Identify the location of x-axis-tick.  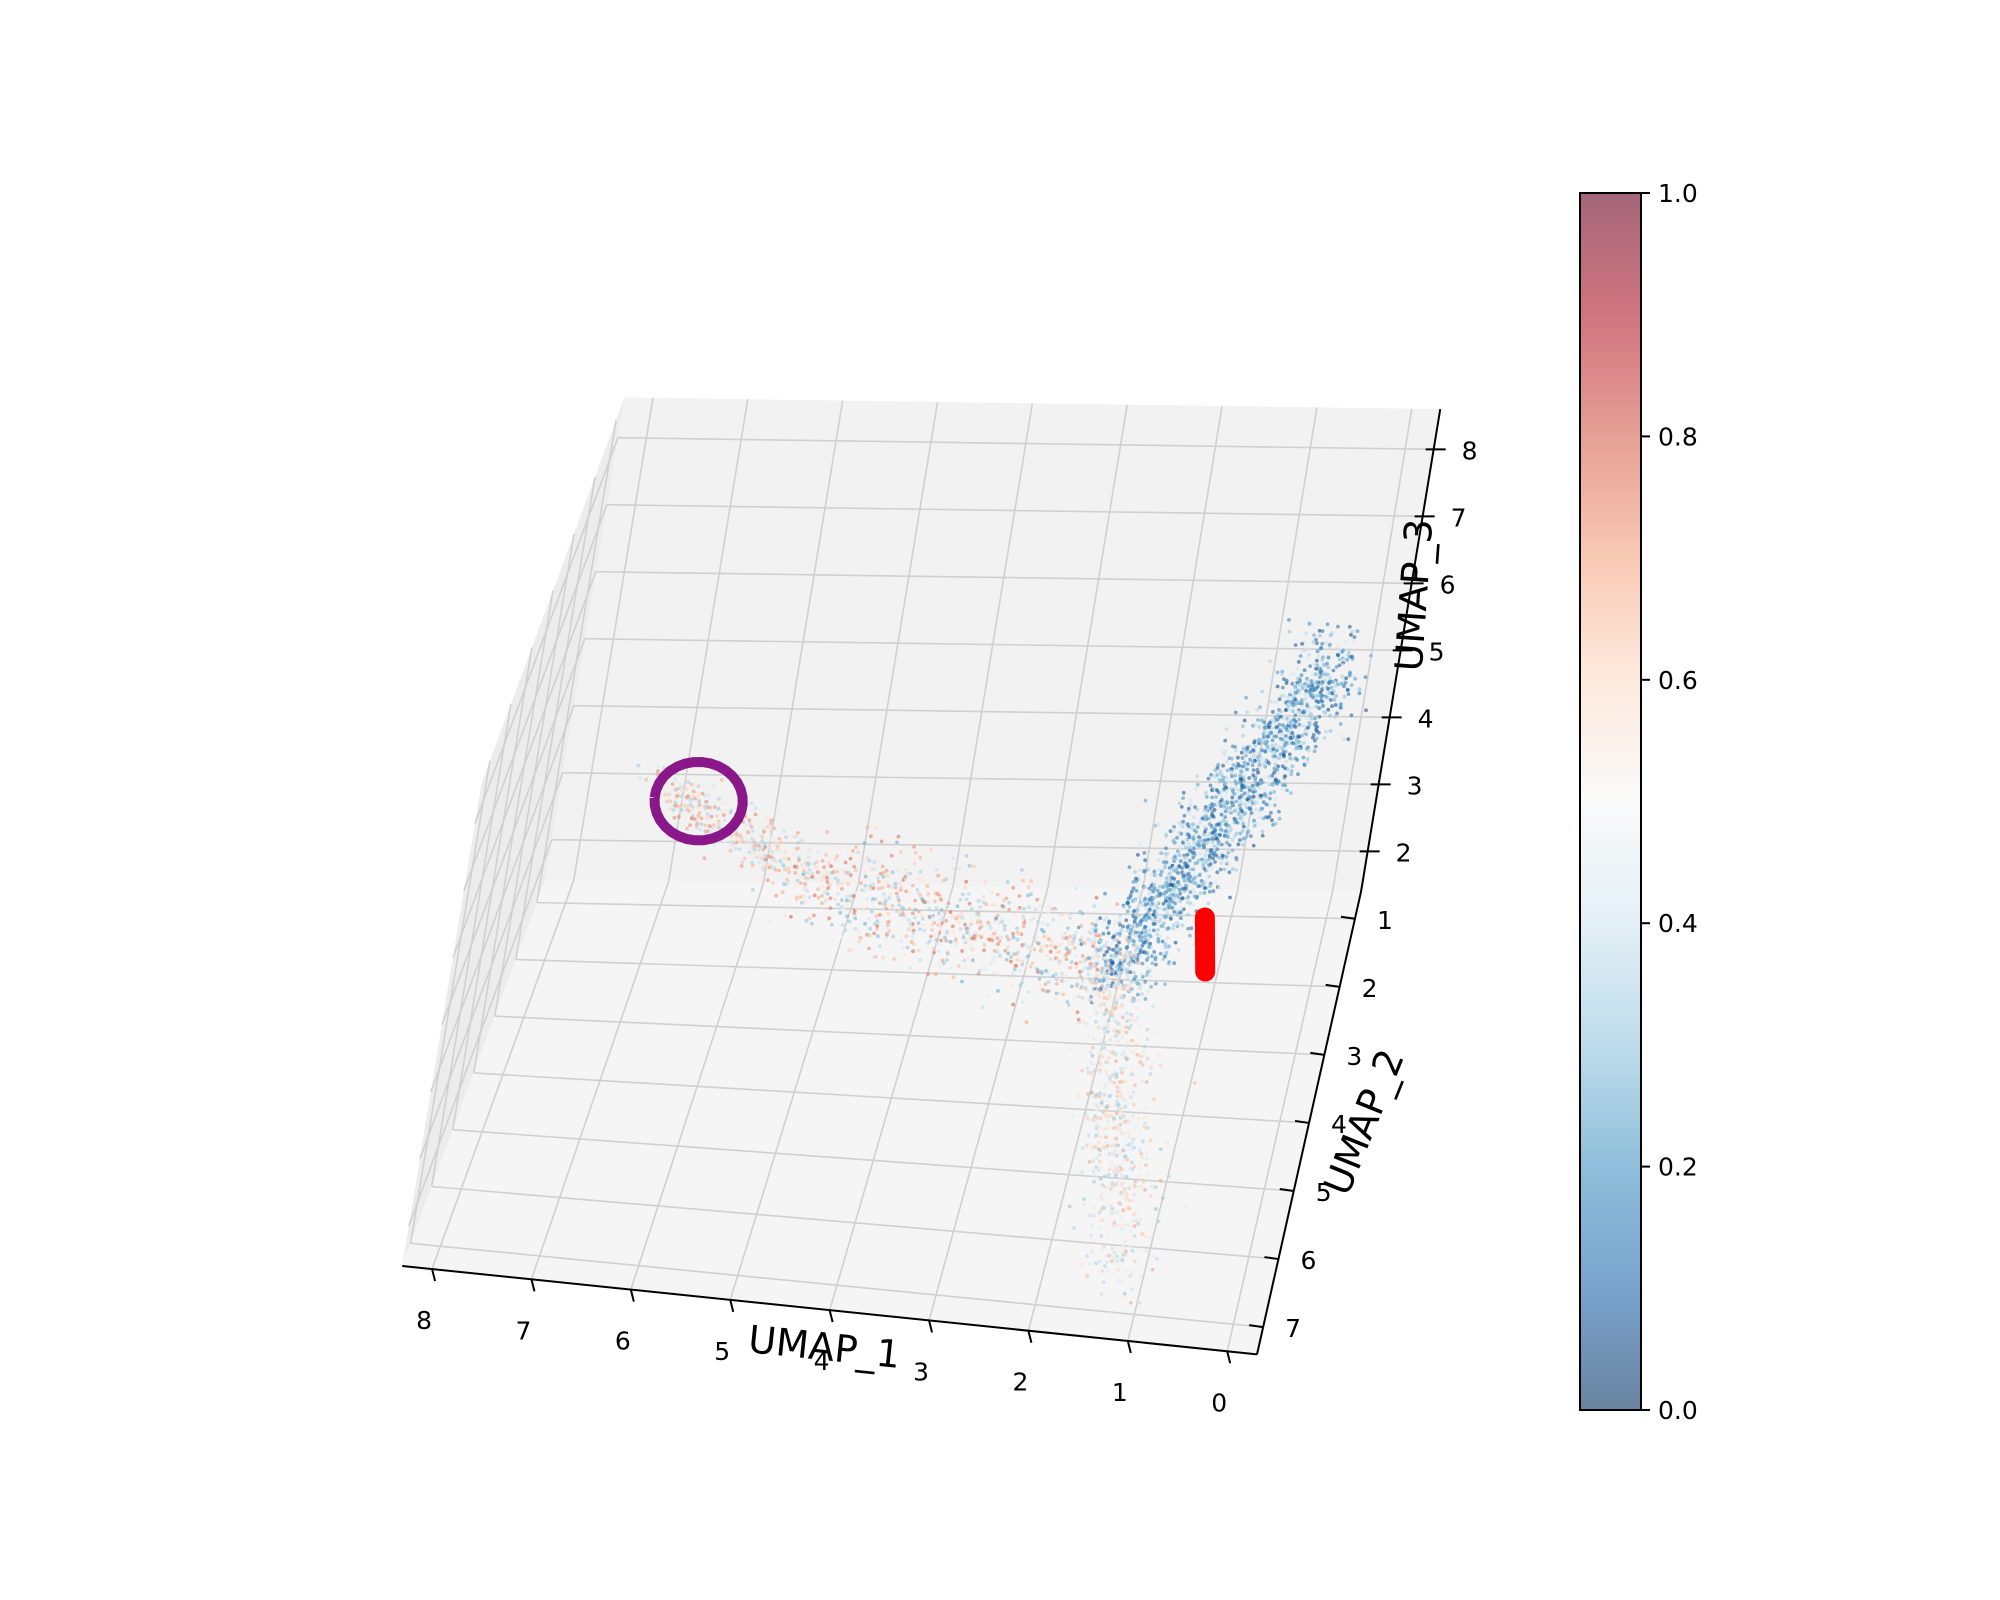
(1229, 1357).